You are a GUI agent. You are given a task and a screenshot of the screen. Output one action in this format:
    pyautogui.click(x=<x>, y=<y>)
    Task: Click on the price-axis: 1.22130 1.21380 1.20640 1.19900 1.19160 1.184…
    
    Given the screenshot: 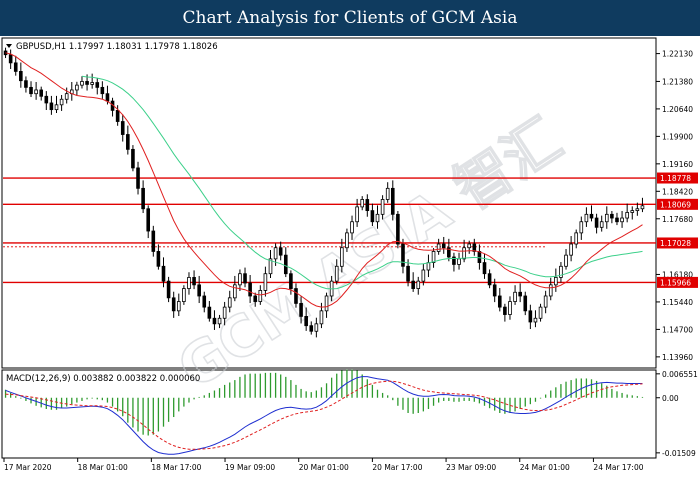 What is the action you would take?
    pyautogui.click(x=674, y=206)
    